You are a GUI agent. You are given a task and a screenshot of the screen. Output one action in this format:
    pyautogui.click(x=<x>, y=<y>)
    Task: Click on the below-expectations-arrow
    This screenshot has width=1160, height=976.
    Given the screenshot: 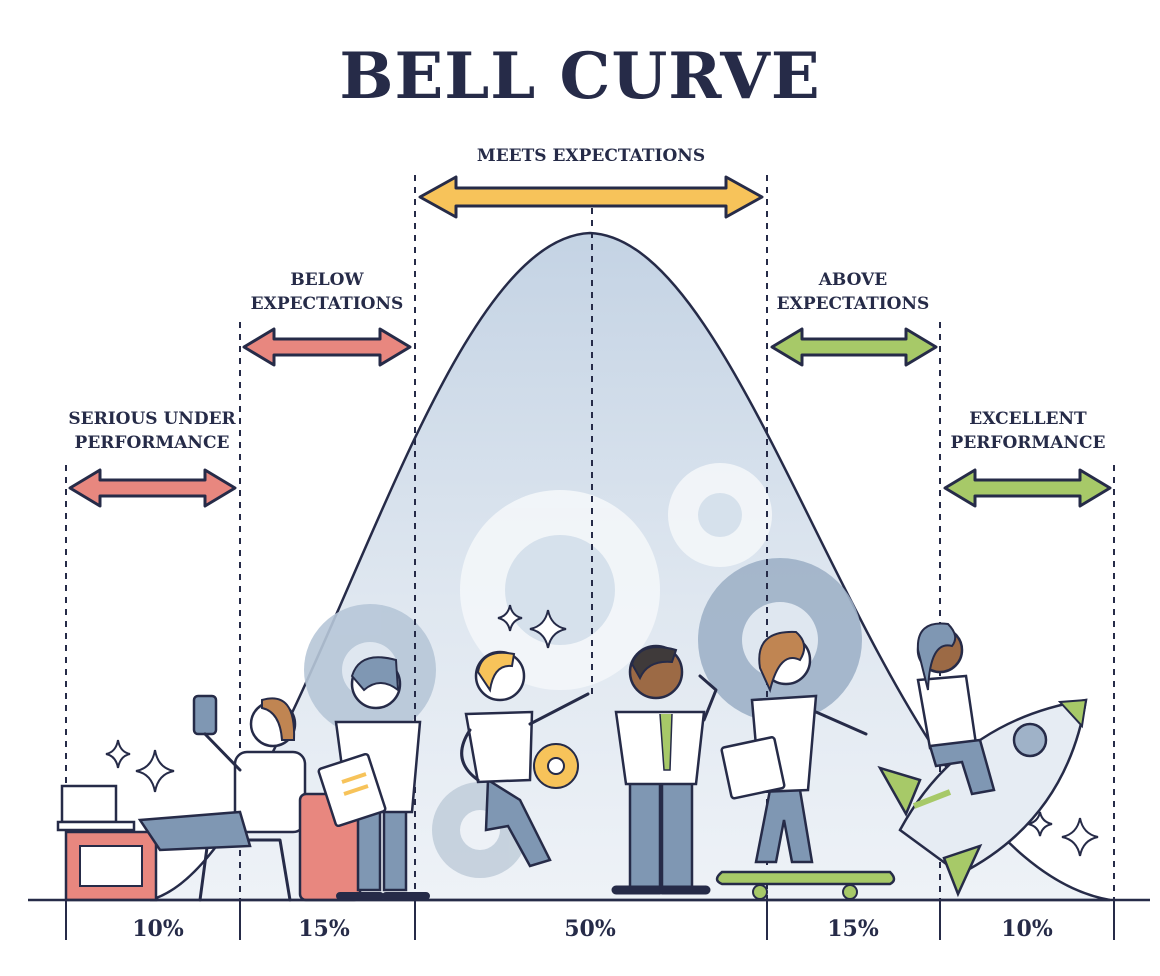 What is the action you would take?
    pyautogui.click(x=327, y=347)
    